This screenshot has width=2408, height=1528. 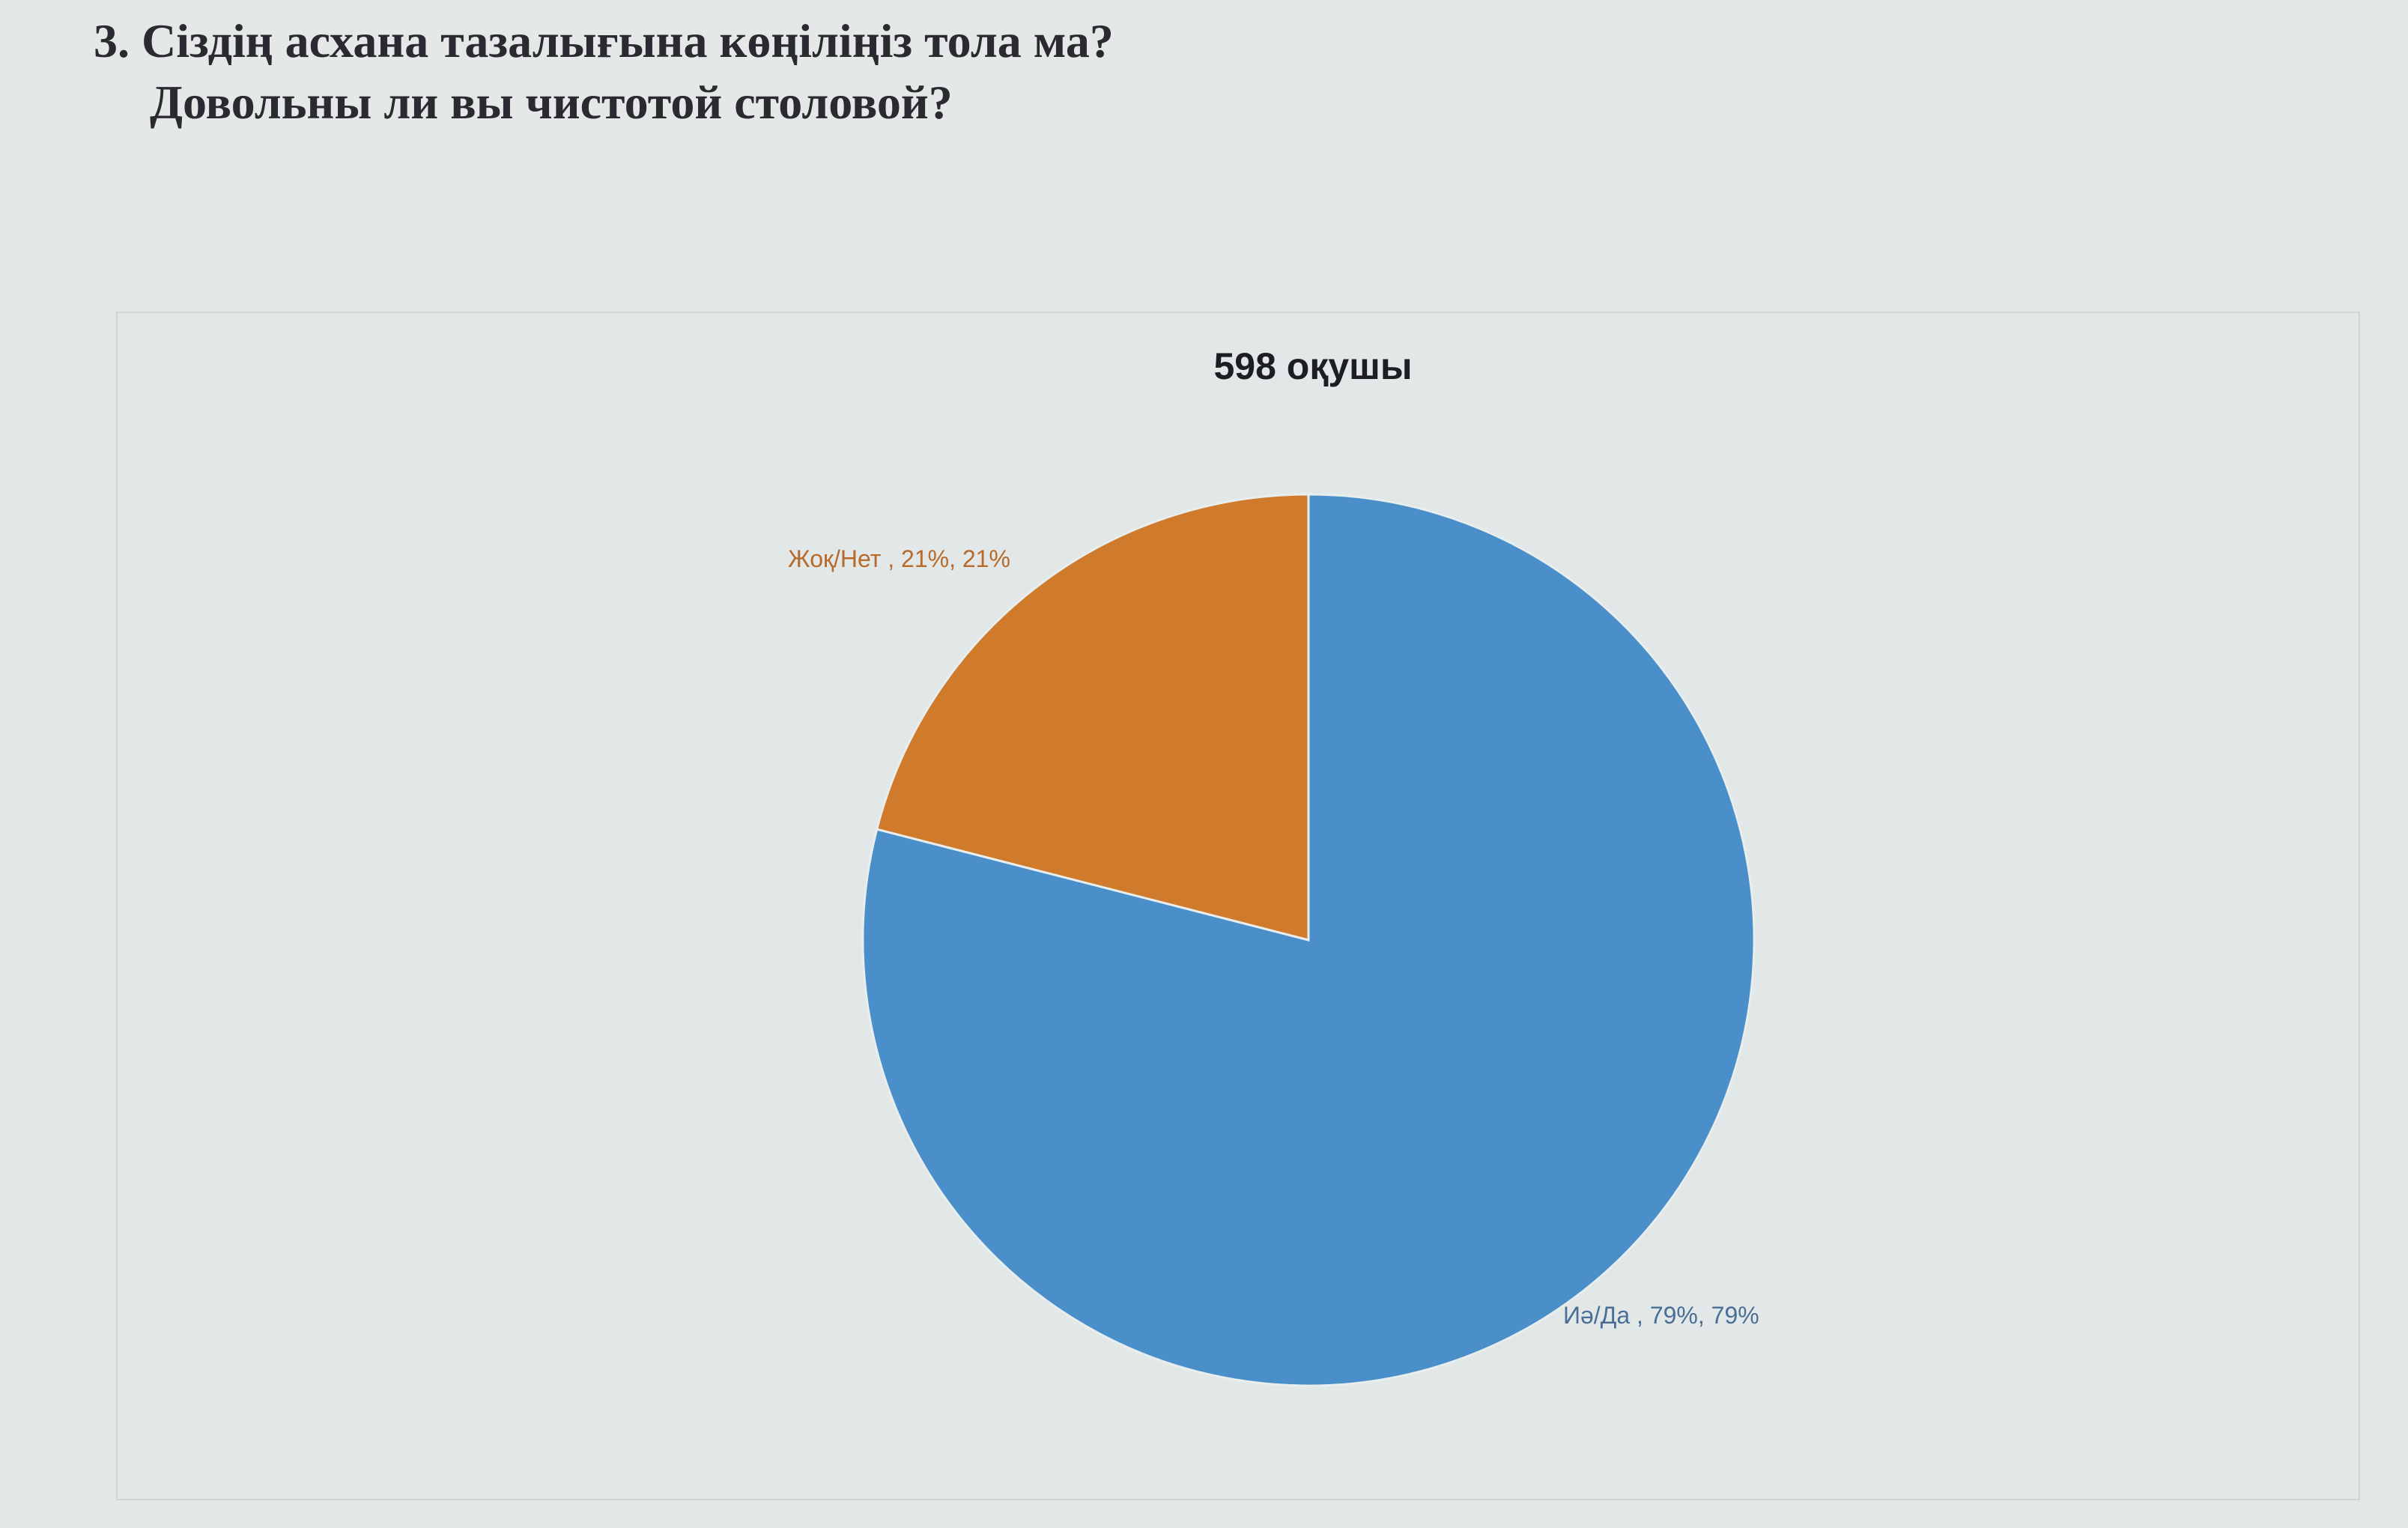 I want to click on question-russian: Довольны ли вы чистотой столовой?, so click(x=551, y=102).